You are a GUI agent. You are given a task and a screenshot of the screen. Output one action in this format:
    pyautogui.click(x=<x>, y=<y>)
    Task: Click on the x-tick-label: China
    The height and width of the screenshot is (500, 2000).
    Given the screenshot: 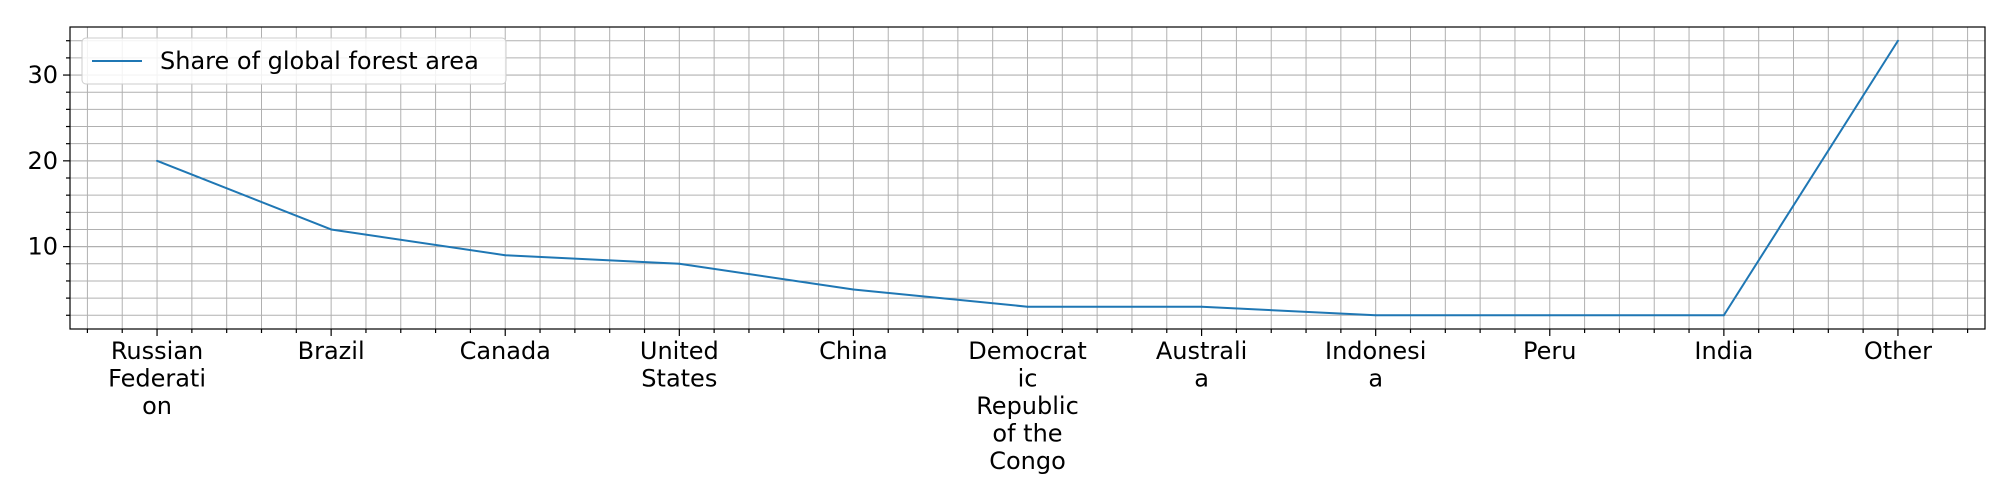 What is the action you would take?
    pyautogui.click(x=853, y=351)
    